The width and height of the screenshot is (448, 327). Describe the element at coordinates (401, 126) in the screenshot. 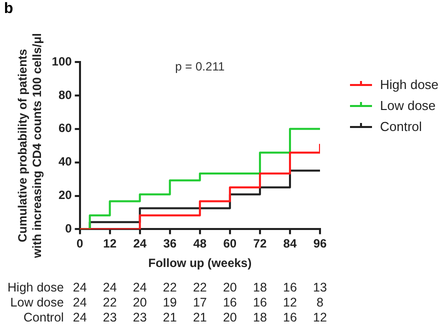

I see `legend-label: Control` at that location.